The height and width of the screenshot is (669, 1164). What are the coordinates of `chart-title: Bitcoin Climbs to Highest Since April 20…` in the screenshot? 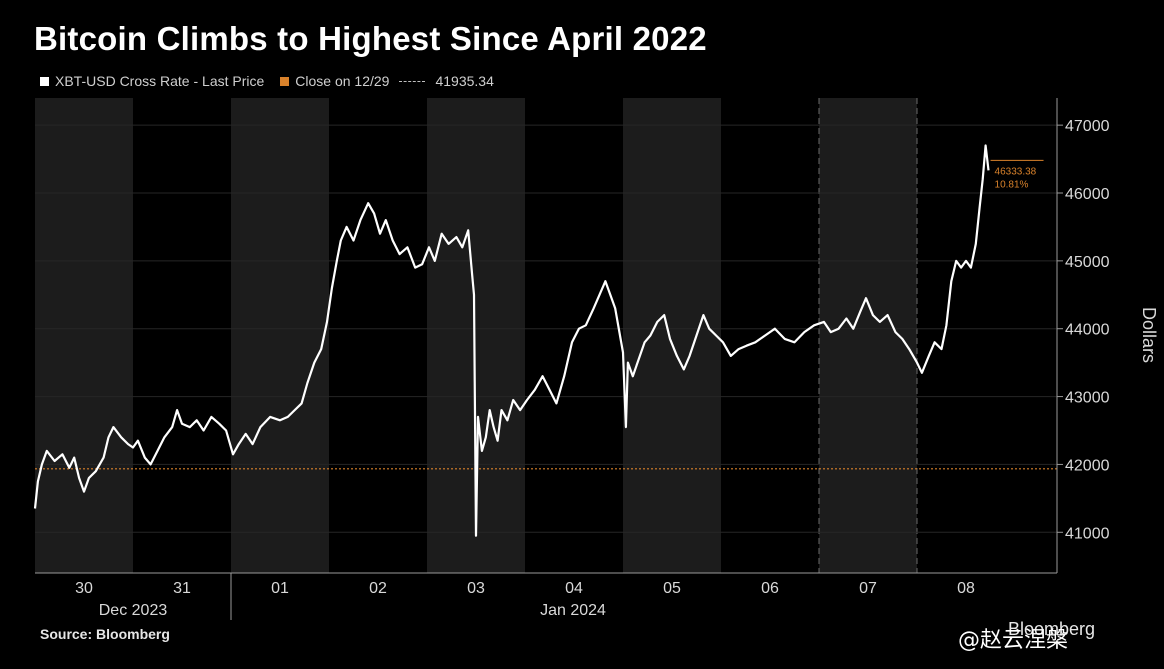 It's located at (370, 38).